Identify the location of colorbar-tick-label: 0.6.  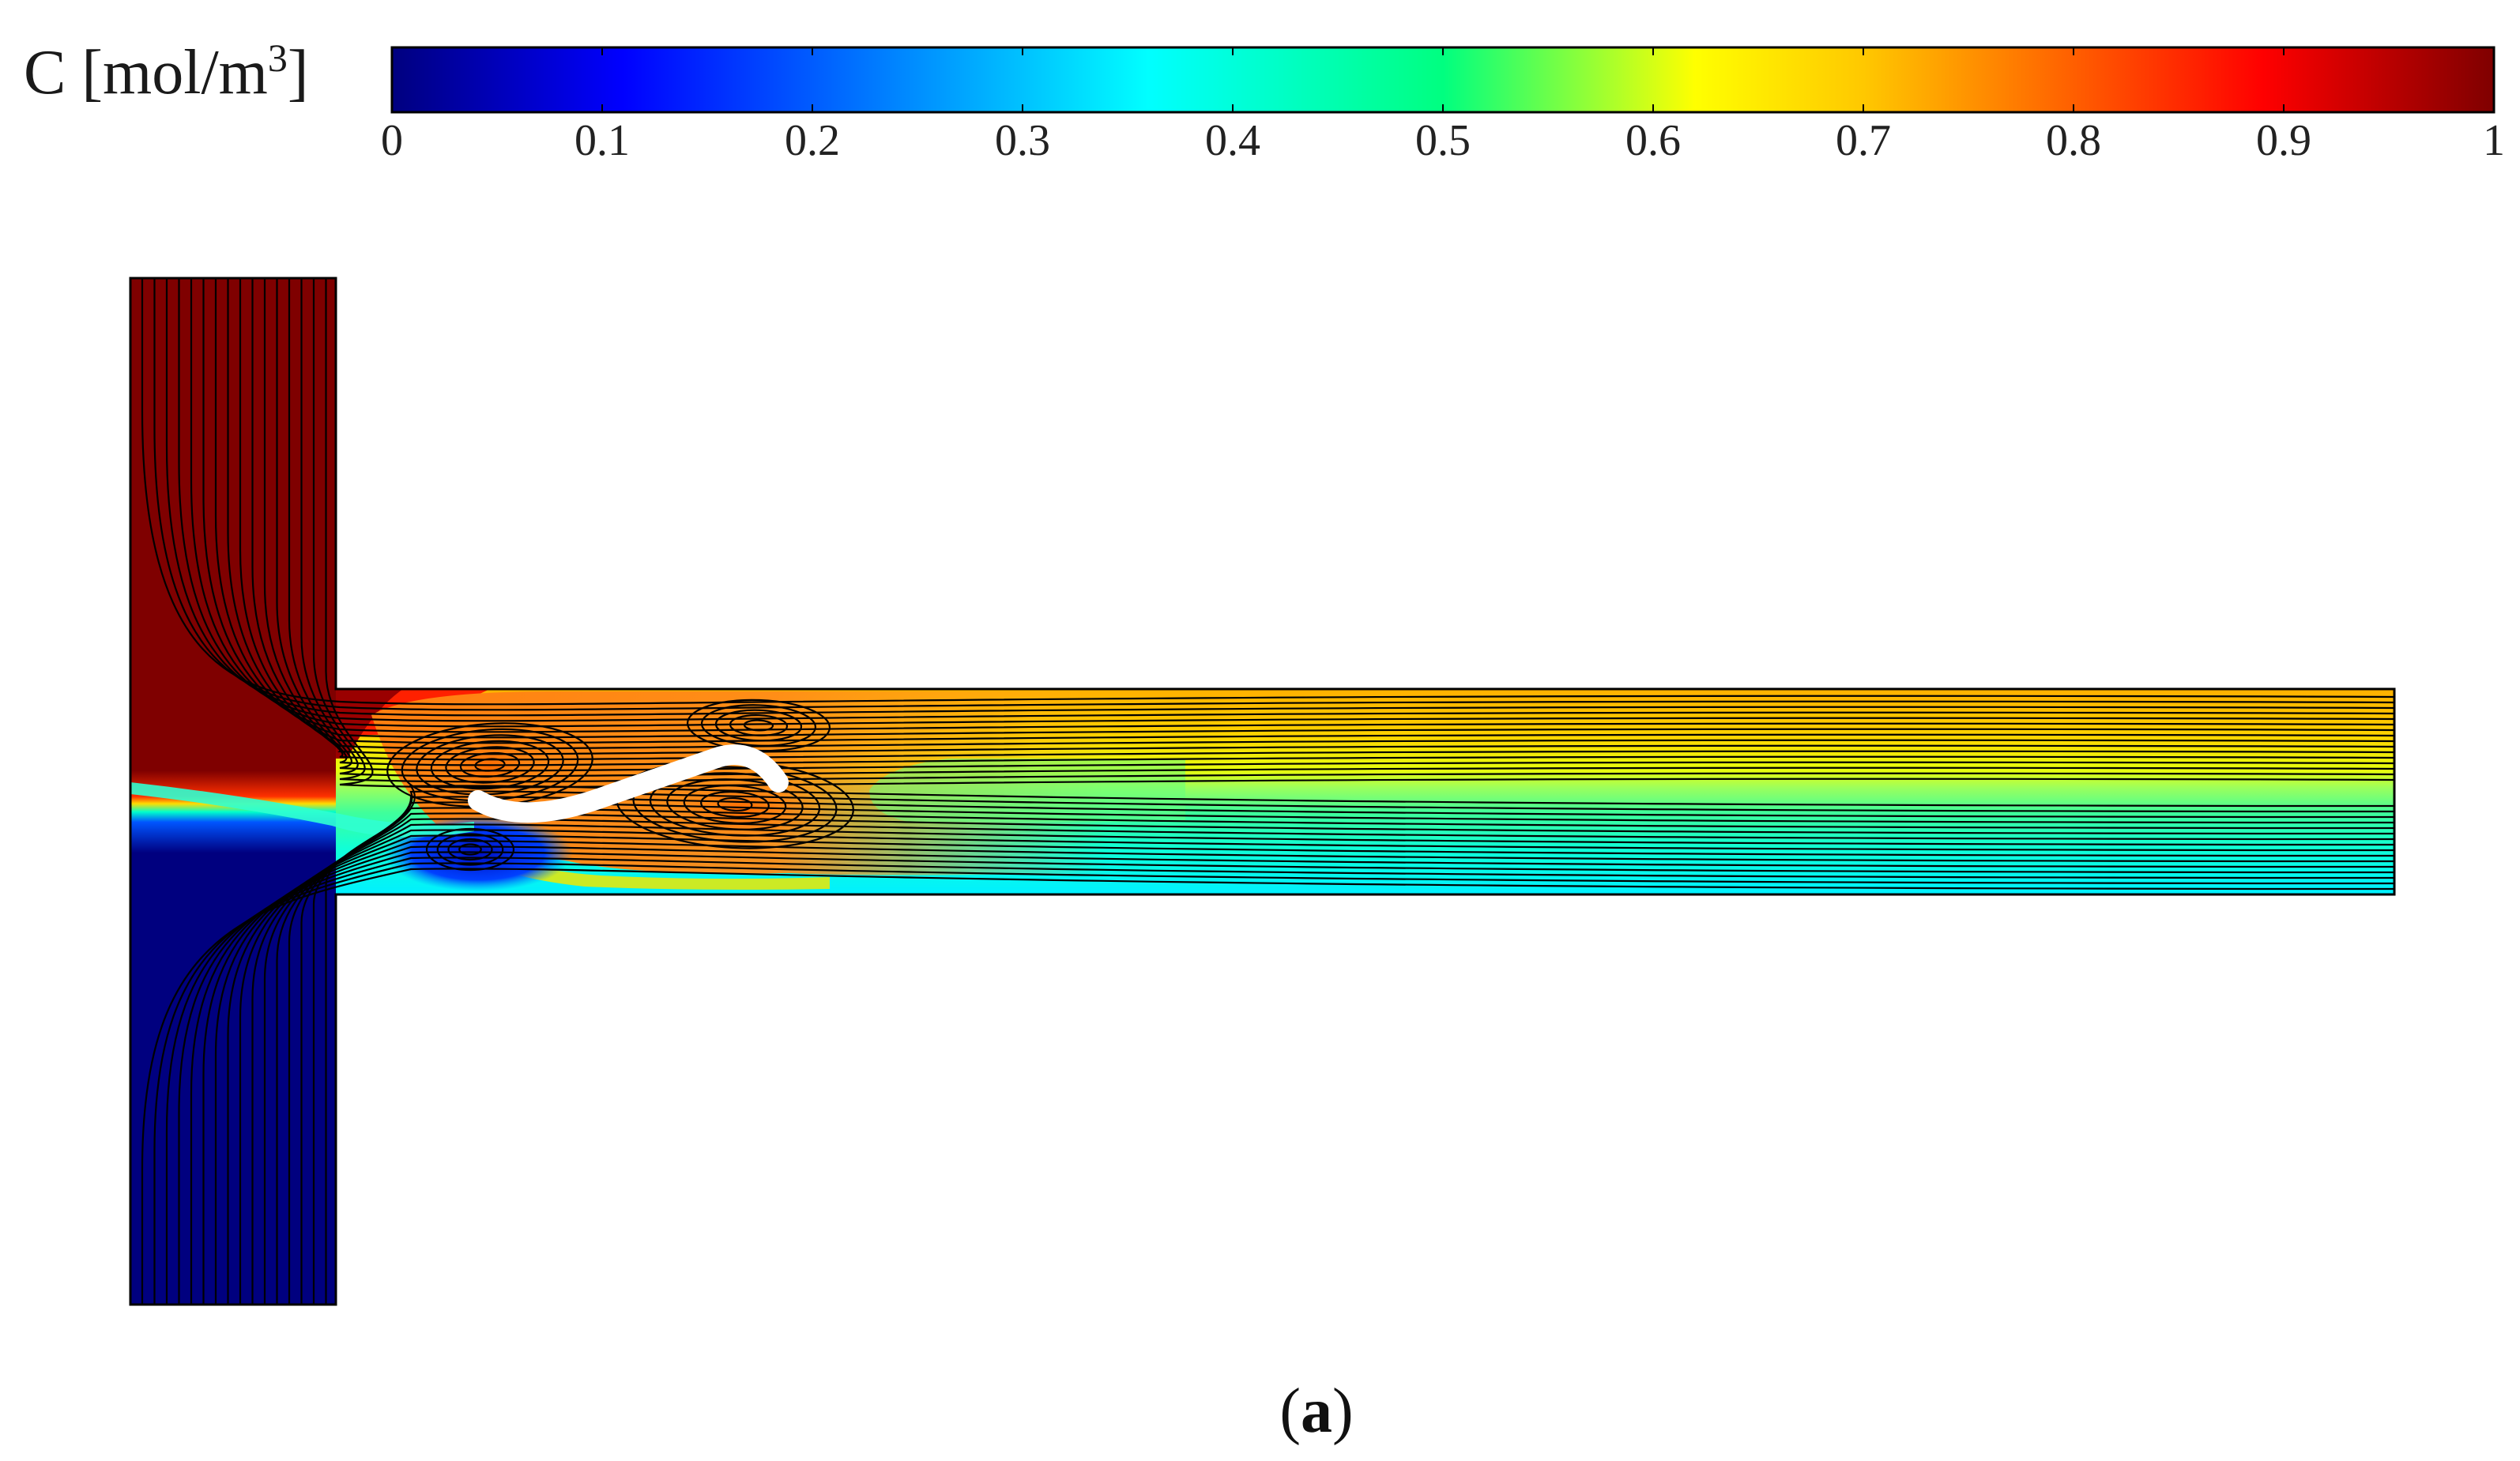
(1653, 141).